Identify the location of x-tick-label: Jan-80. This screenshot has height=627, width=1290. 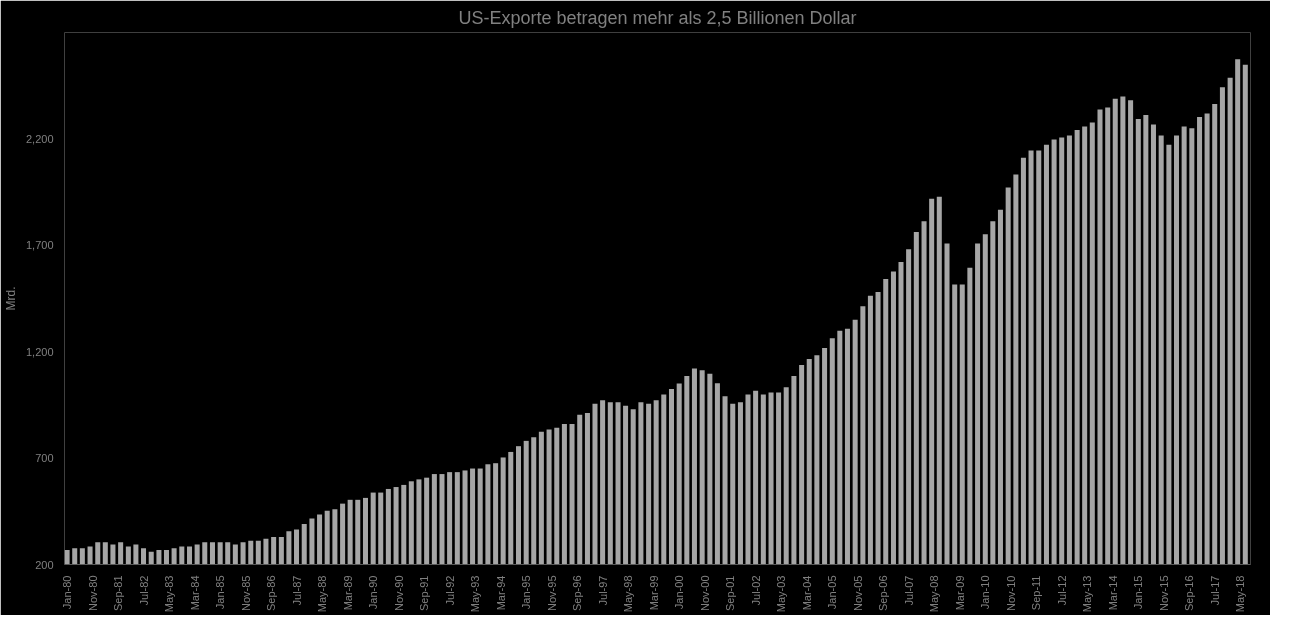
(67, 592).